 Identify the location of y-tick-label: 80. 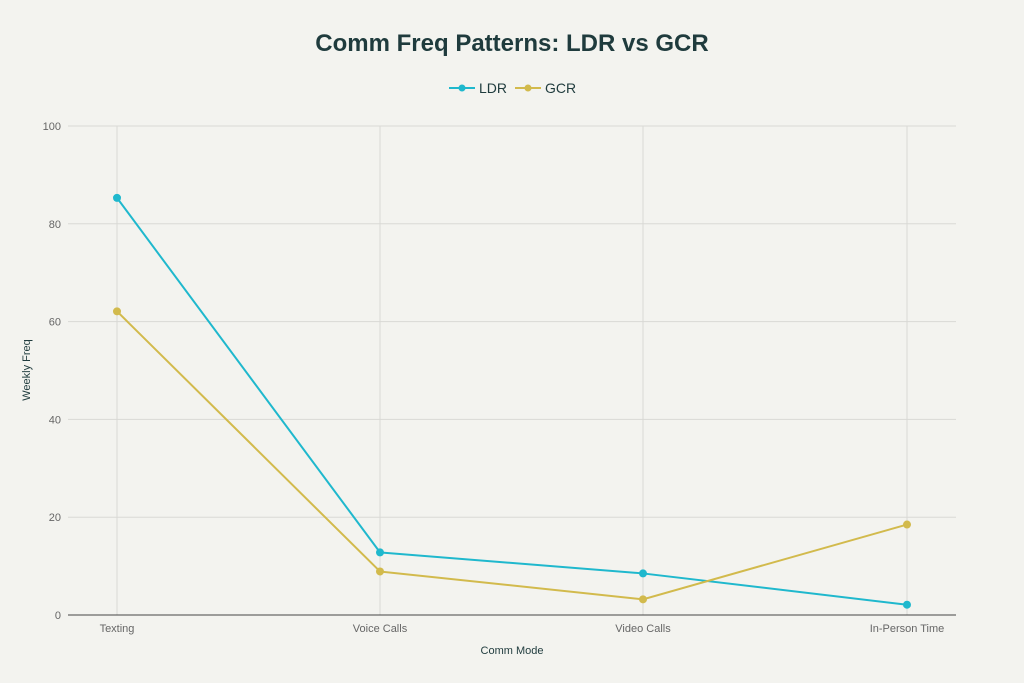
(55, 225).